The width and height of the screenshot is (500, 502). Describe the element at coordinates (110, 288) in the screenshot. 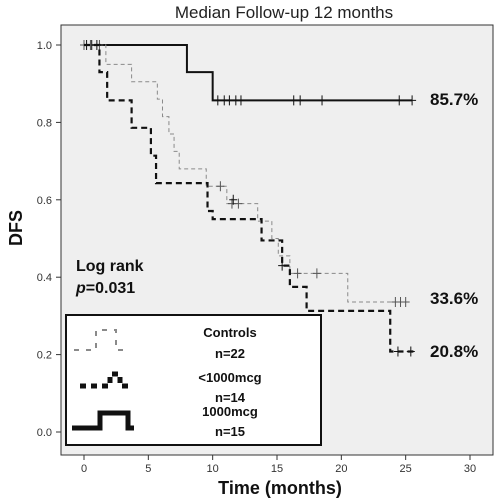

I see `p-value: =0.031` at that location.